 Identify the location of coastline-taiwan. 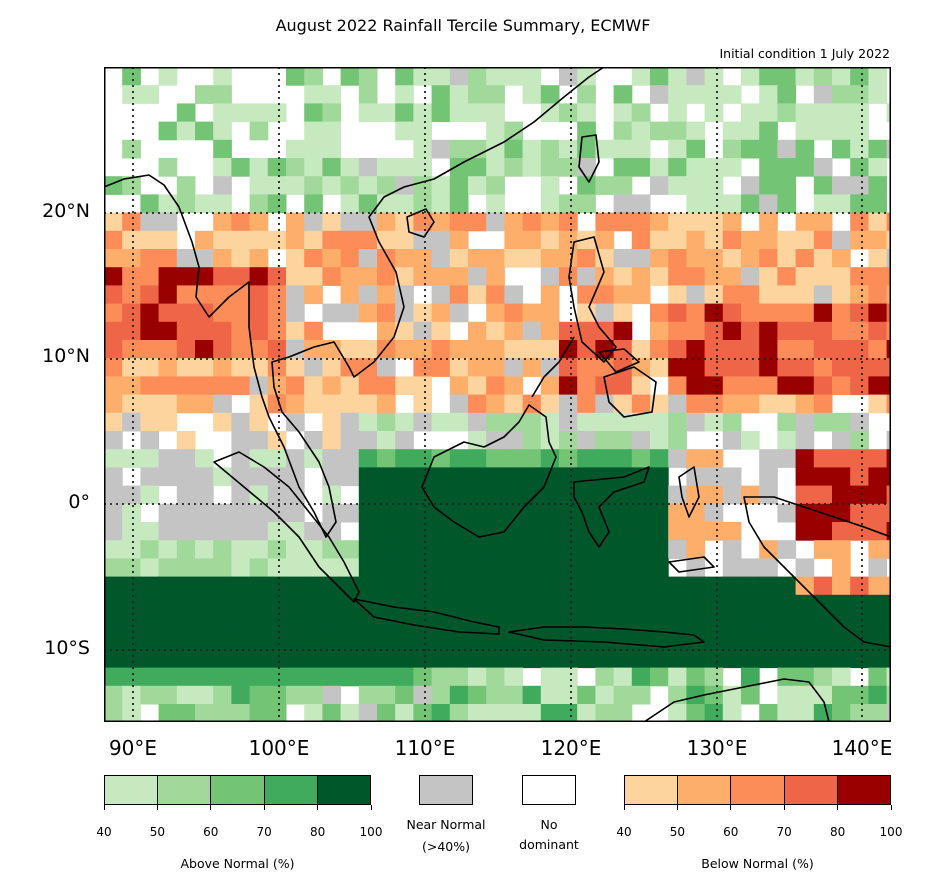
(589, 158).